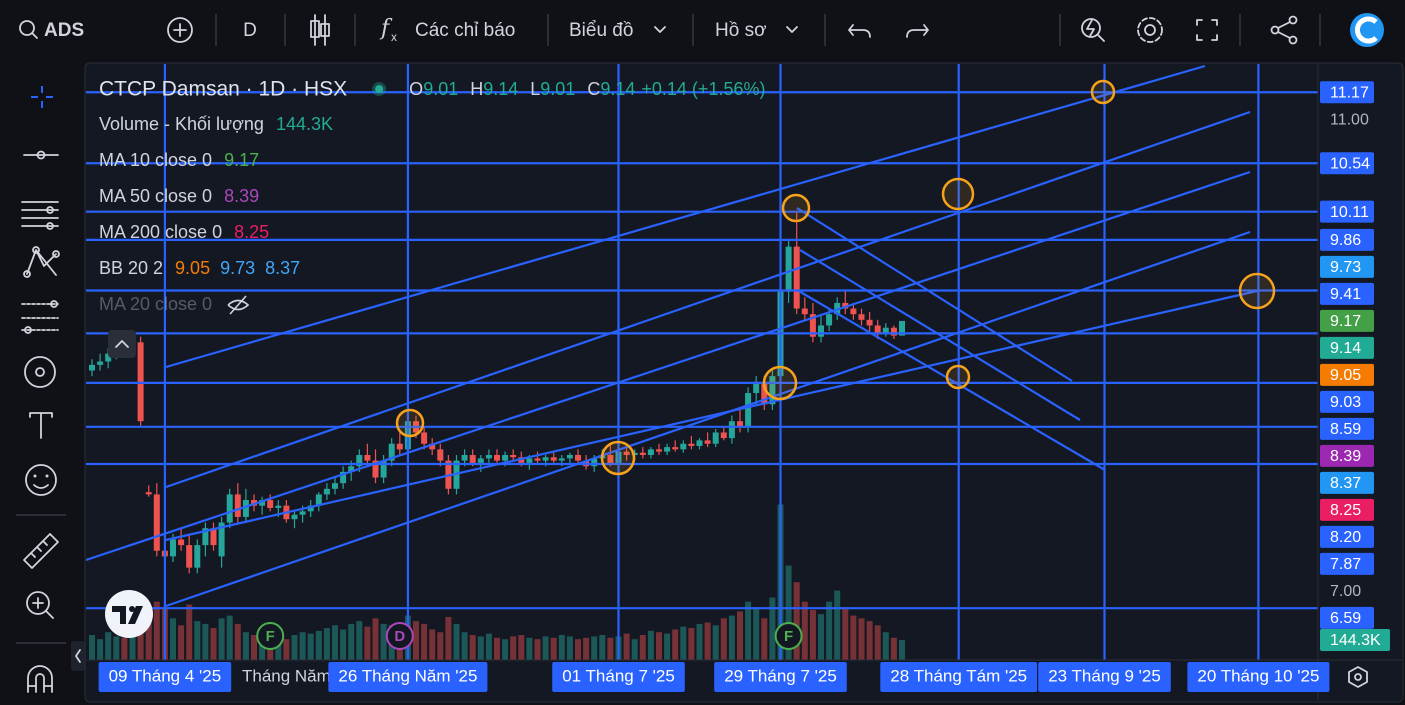 The width and height of the screenshot is (1405, 705). What do you see at coordinates (741, 30) in the screenshot?
I see `profile-label: Hồ sơ` at bounding box center [741, 30].